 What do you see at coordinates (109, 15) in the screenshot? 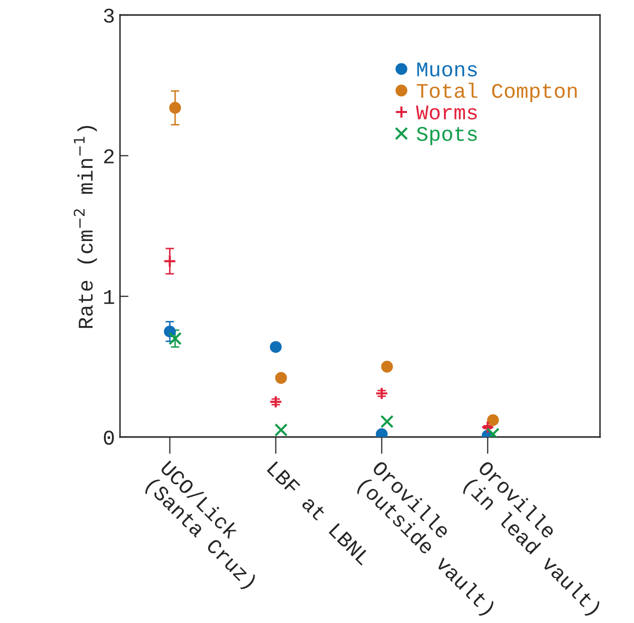
I see `y-tick-label: 3` at bounding box center [109, 15].